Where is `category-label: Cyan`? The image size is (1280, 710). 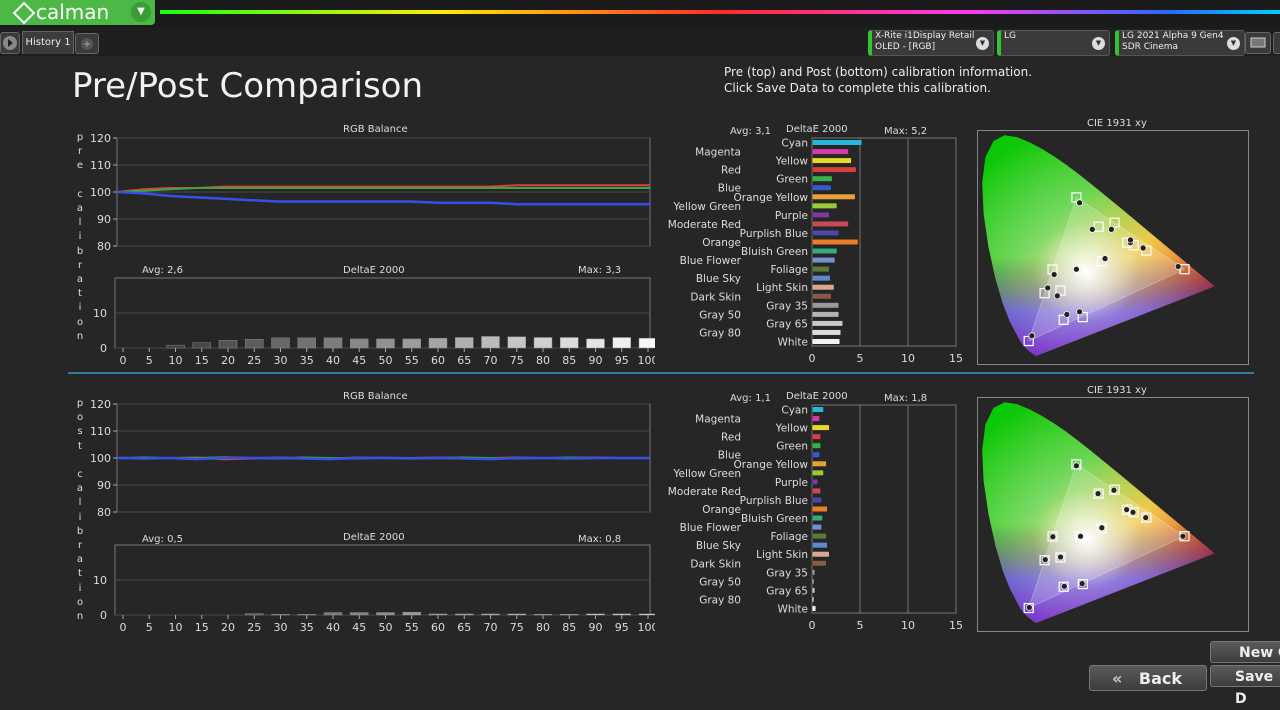 category-label: Cyan is located at coordinates (794, 411).